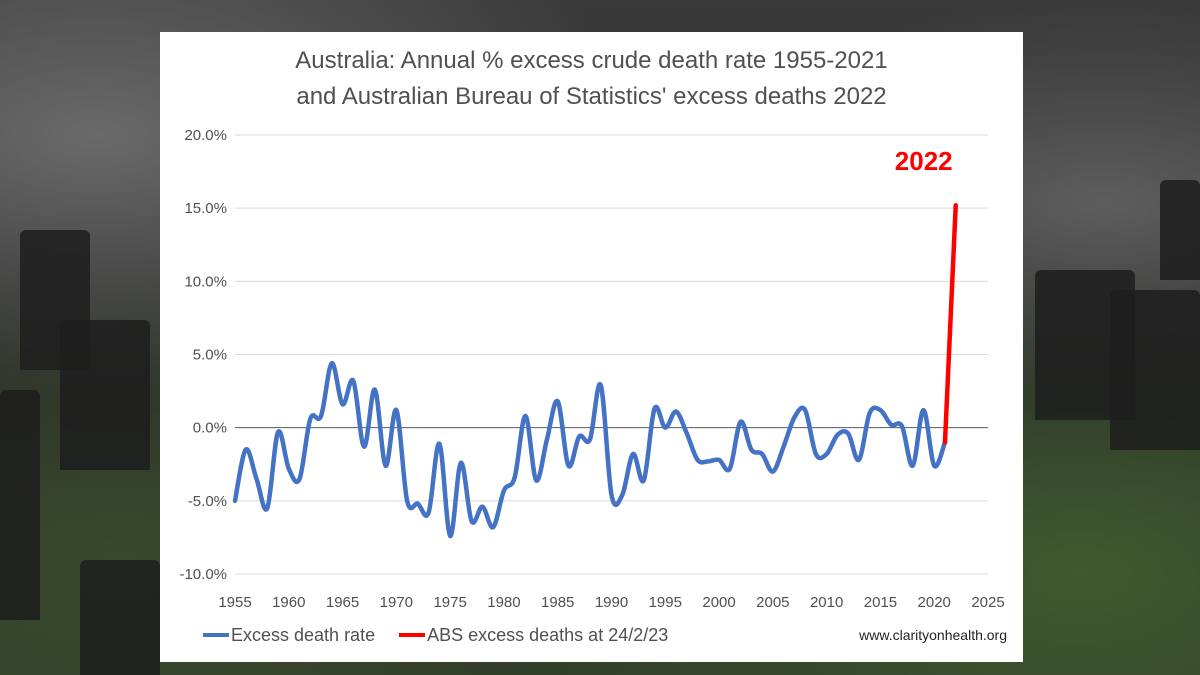 The width and height of the screenshot is (1200, 675). What do you see at coordinates (342, 602) in the screenshot?
I see `x-tick-label: 1965` at bounding box center [342, 602].